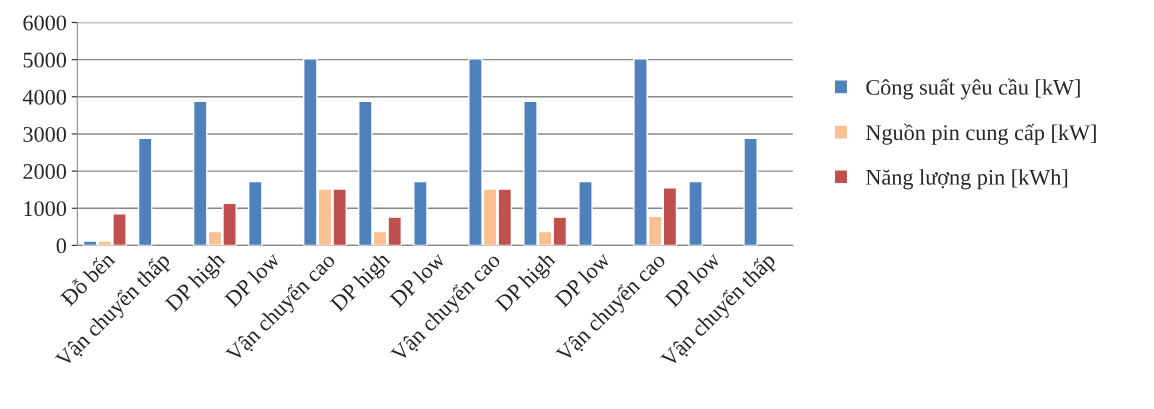  Describe the element at coordinates (973, 89) in the screenshot. I see `legend-label: Công suất yêu cầu [kW]` at that location.